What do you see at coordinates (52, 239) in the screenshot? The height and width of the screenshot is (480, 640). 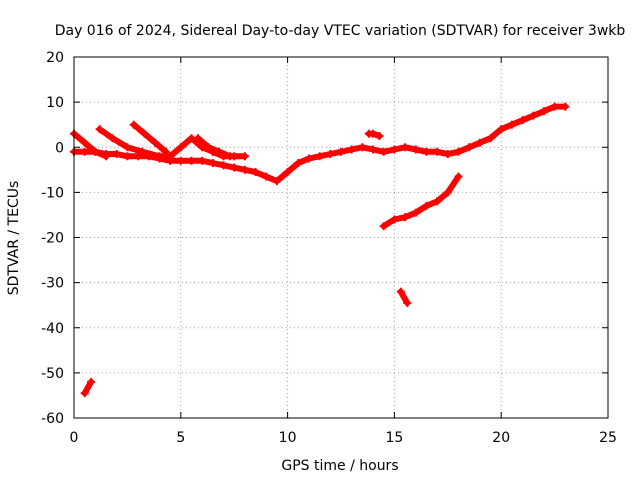 I see `y-tick-label: -20` at bounding box center [52, 239].